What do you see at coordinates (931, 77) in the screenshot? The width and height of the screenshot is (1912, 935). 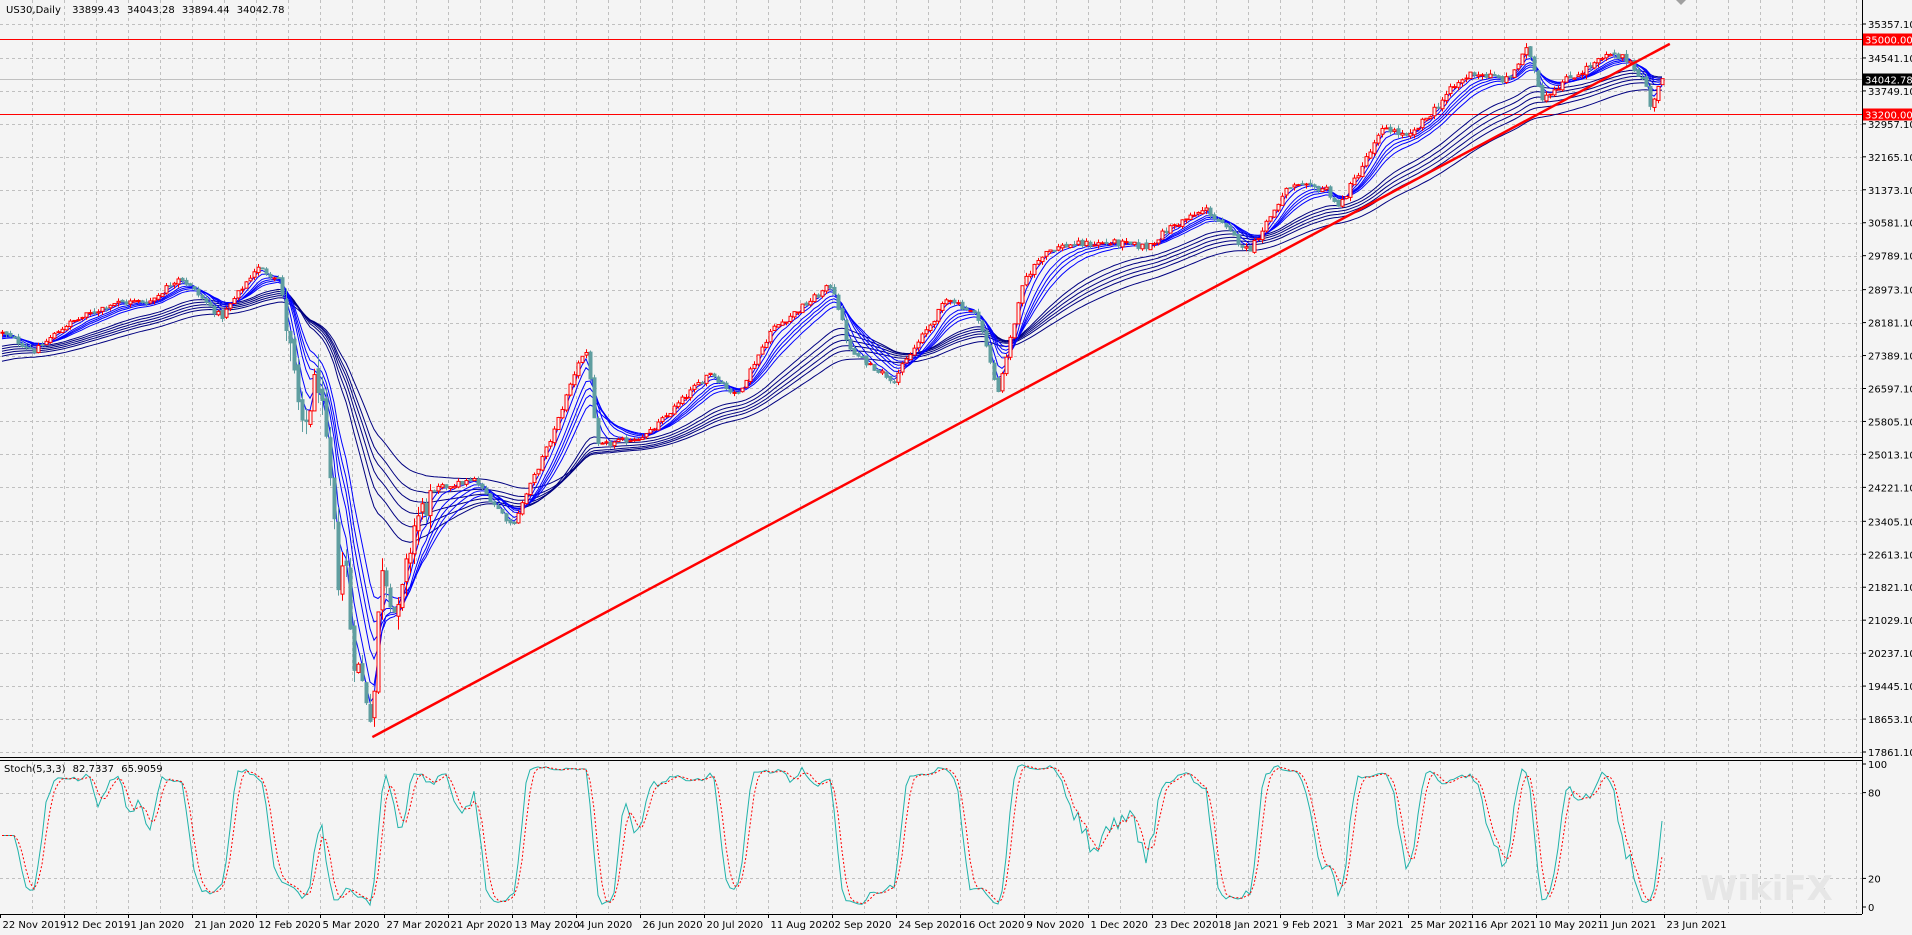 I see `horizontal-lines` at bounding box center [931, 77].